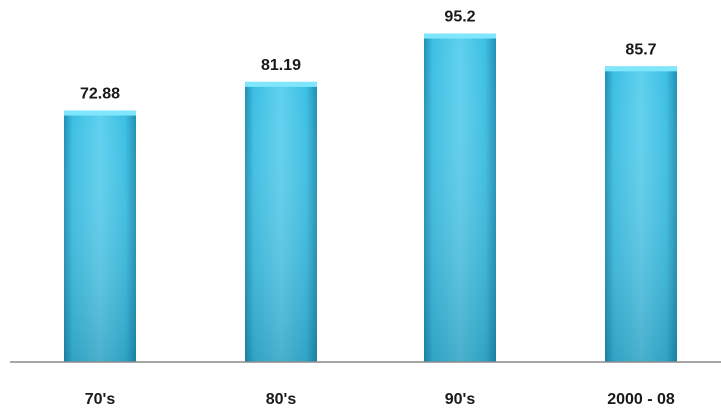  I want to click on category-label-1: 80's, so click(281, 399).